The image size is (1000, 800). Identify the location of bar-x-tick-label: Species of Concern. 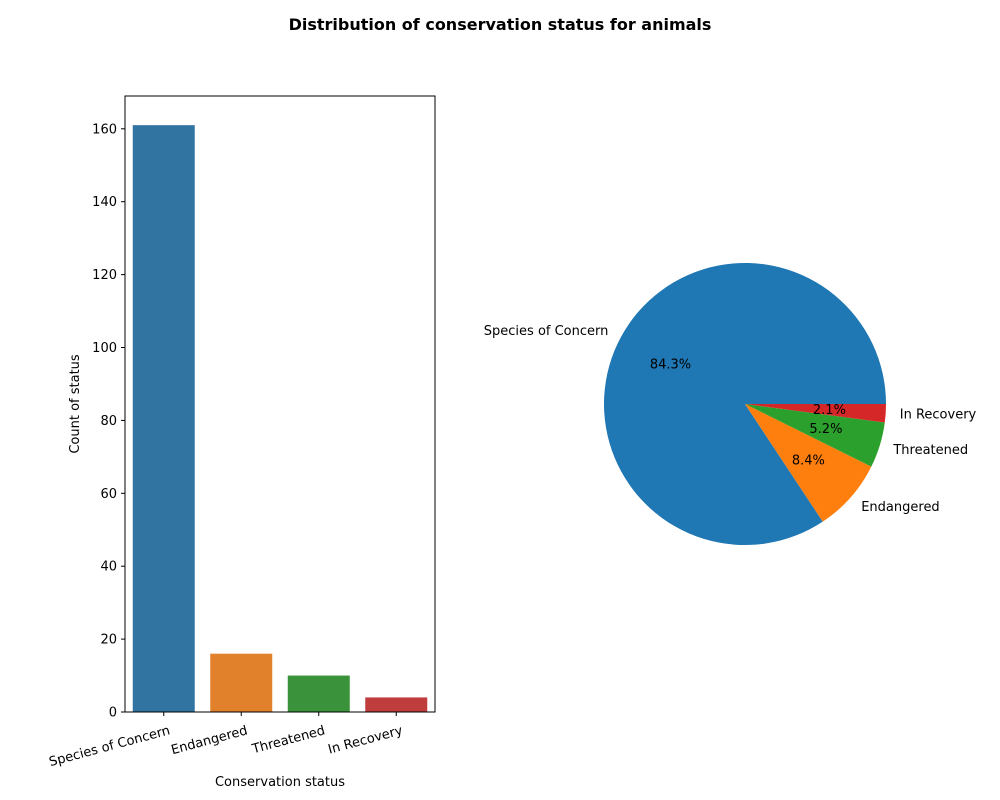
(110, 746).